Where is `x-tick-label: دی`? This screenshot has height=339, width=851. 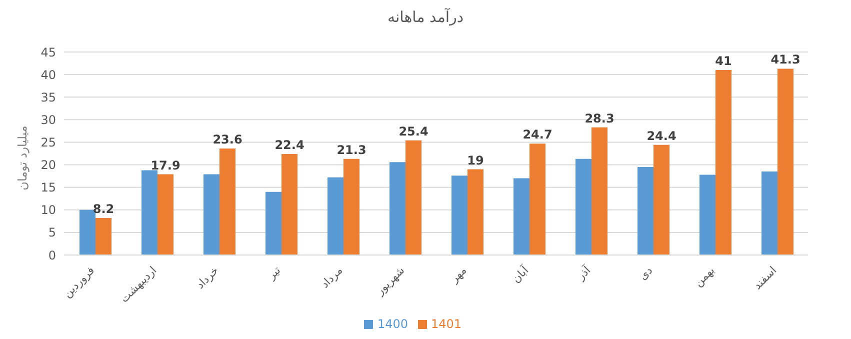
x-tick-label: دی is located at coordinates (646, 273).